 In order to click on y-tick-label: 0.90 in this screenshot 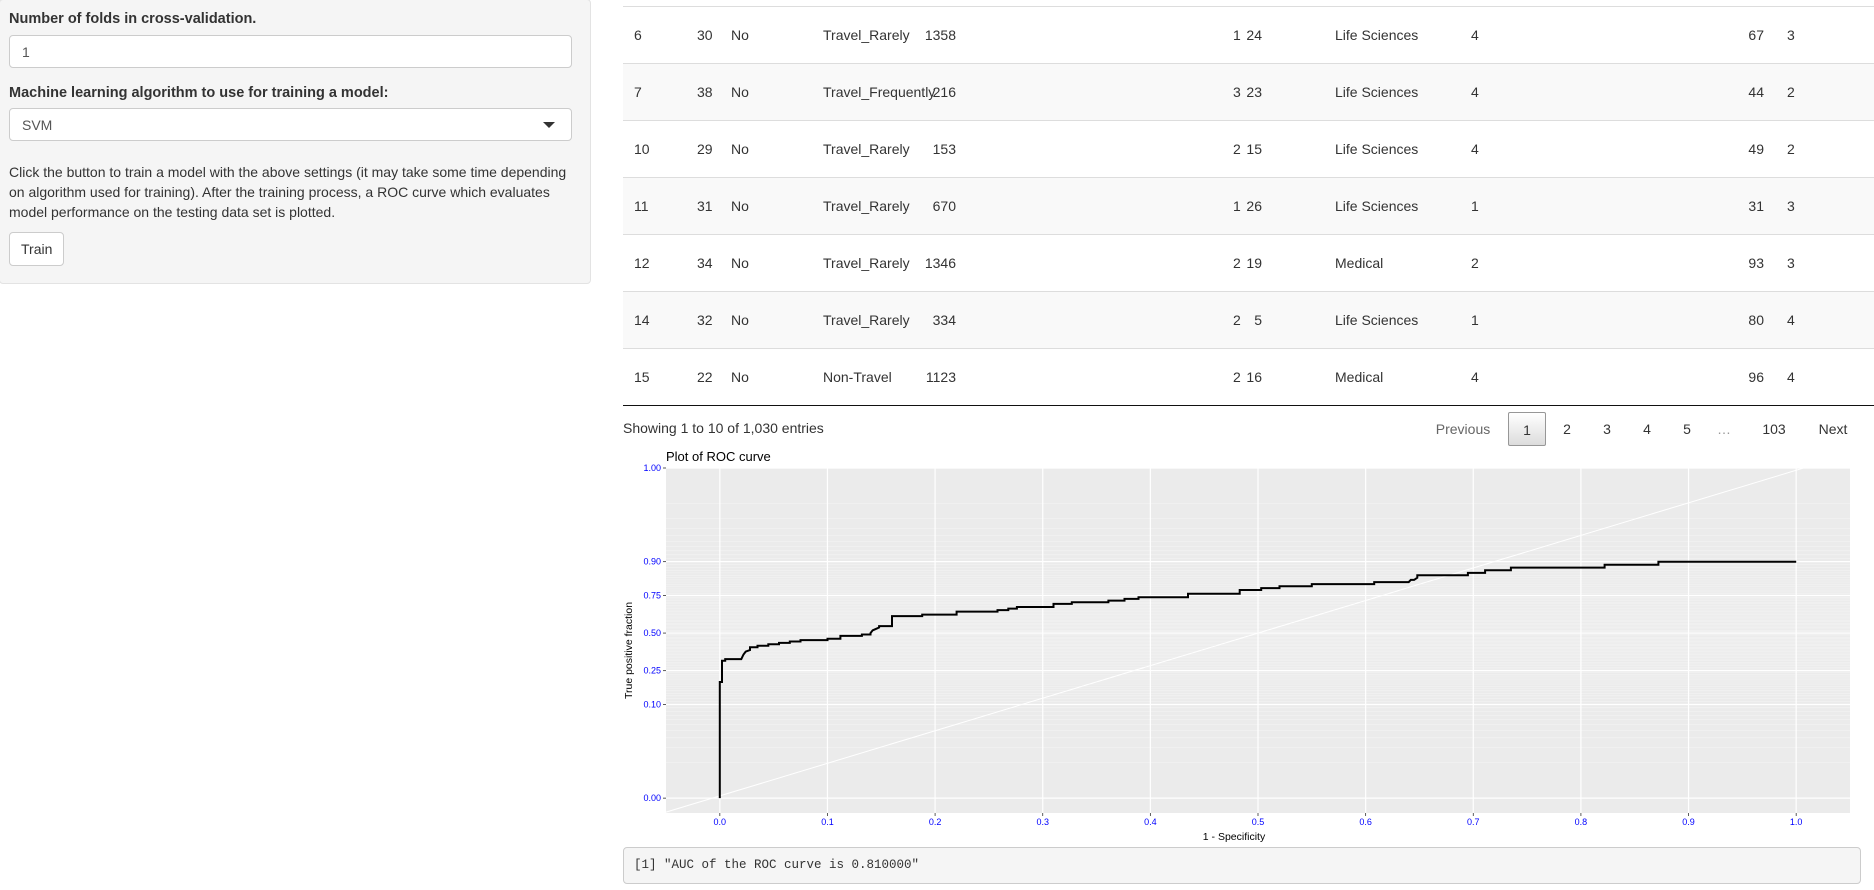, I will do `click(652, 562)`.